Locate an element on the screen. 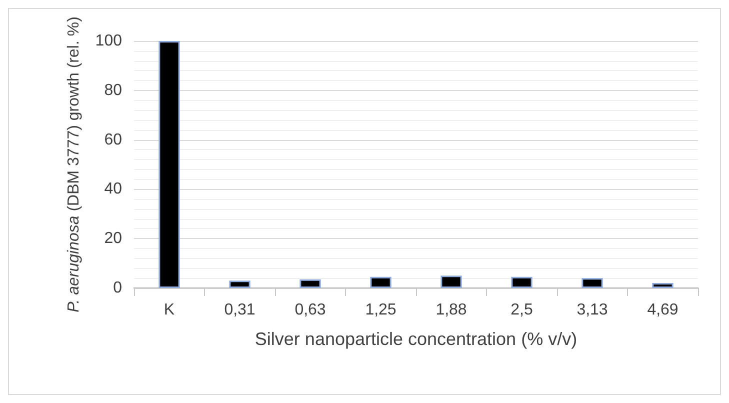 This screenshot has height=403, width=729. y-tick-label: 0 is located at coordinates (117, 288).